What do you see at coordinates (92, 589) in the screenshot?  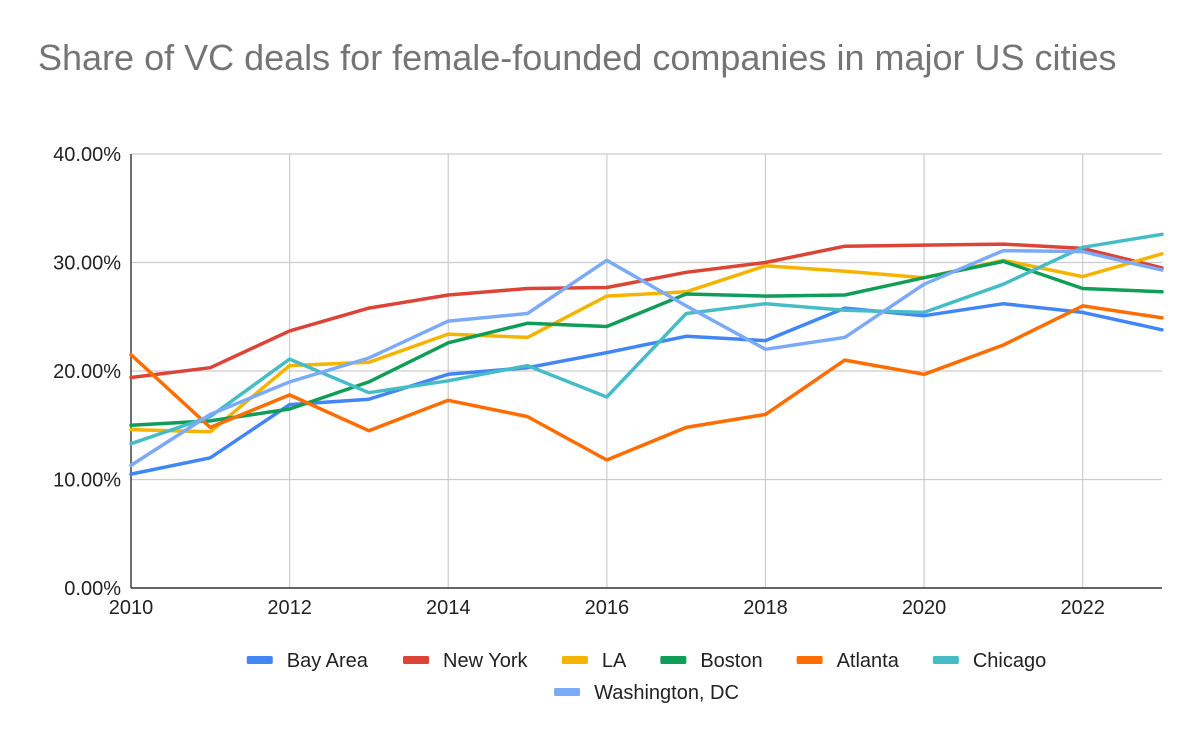 I see `y-tick-label: 0.00%` at bounding box center [92, 589].